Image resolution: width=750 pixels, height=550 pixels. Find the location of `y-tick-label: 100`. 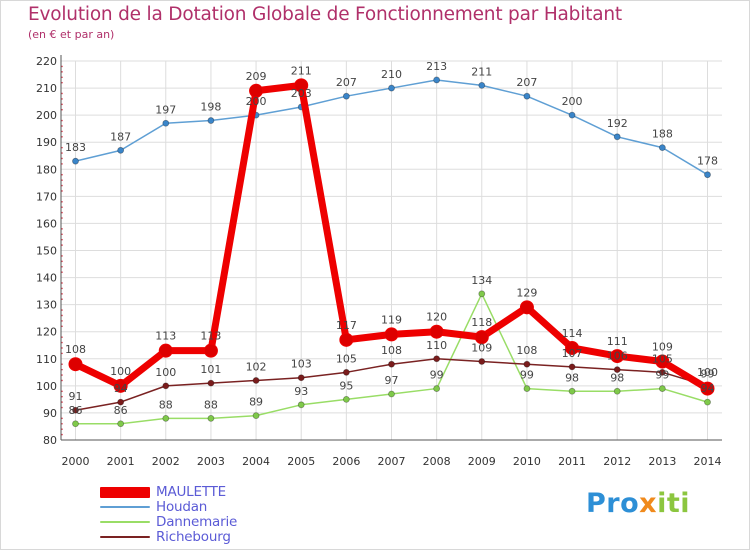

y-tick-label: 100 is located at coordinates (46, 386).